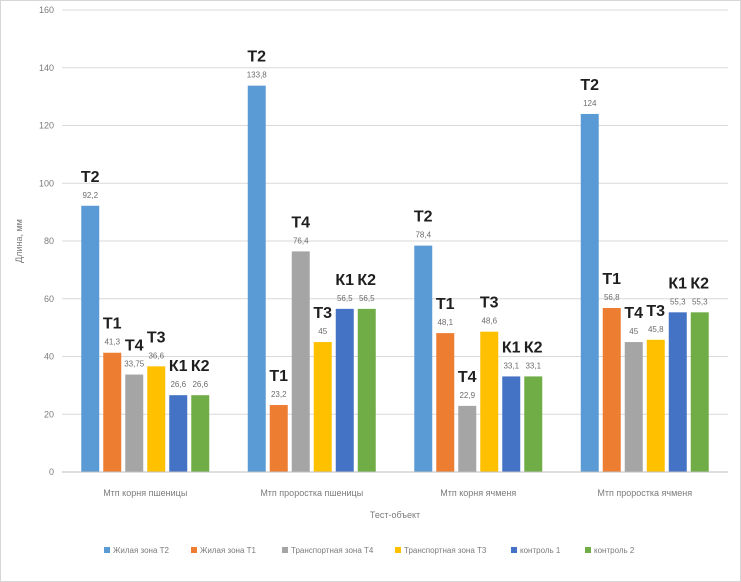 This screenshot has width=741, height=582. What do you see at coordinates (134, 364) in the screenshot?
I see `data-label: 33,75` at bounding box center [134, 364].